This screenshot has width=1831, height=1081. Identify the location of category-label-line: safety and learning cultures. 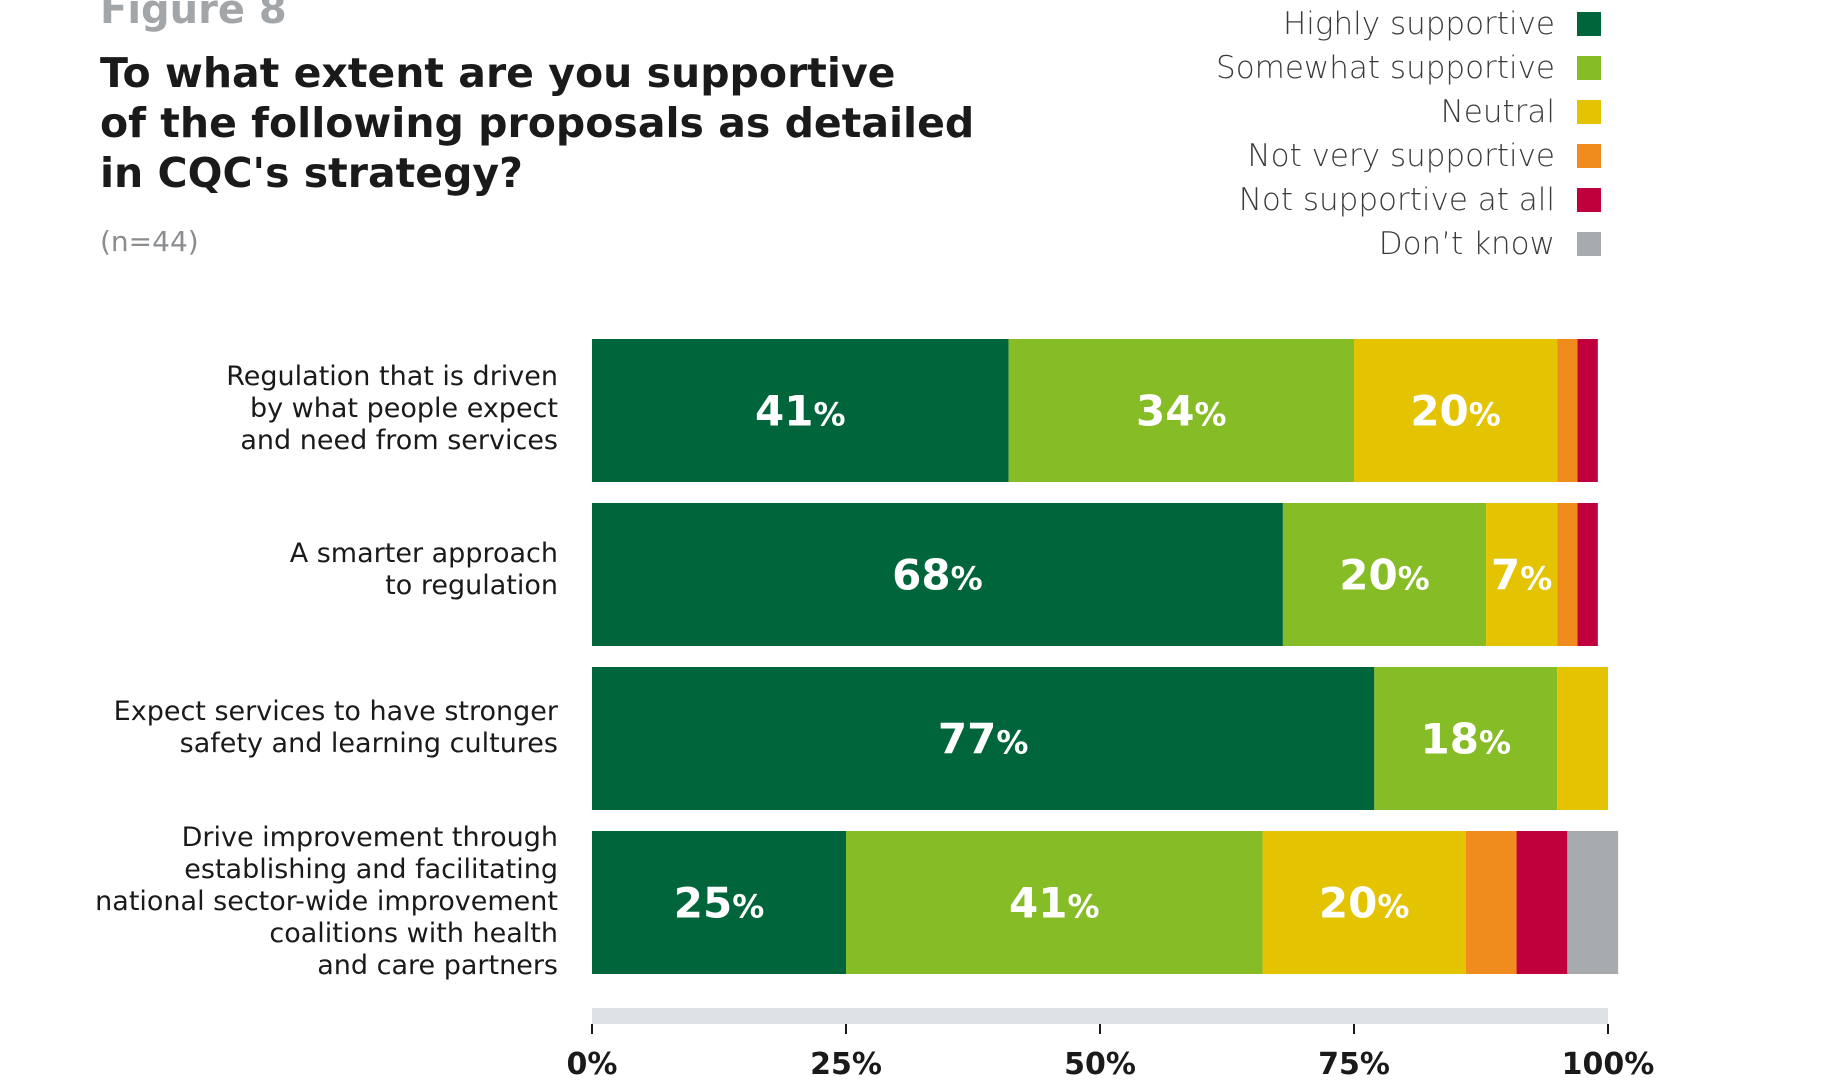
(368, 743).